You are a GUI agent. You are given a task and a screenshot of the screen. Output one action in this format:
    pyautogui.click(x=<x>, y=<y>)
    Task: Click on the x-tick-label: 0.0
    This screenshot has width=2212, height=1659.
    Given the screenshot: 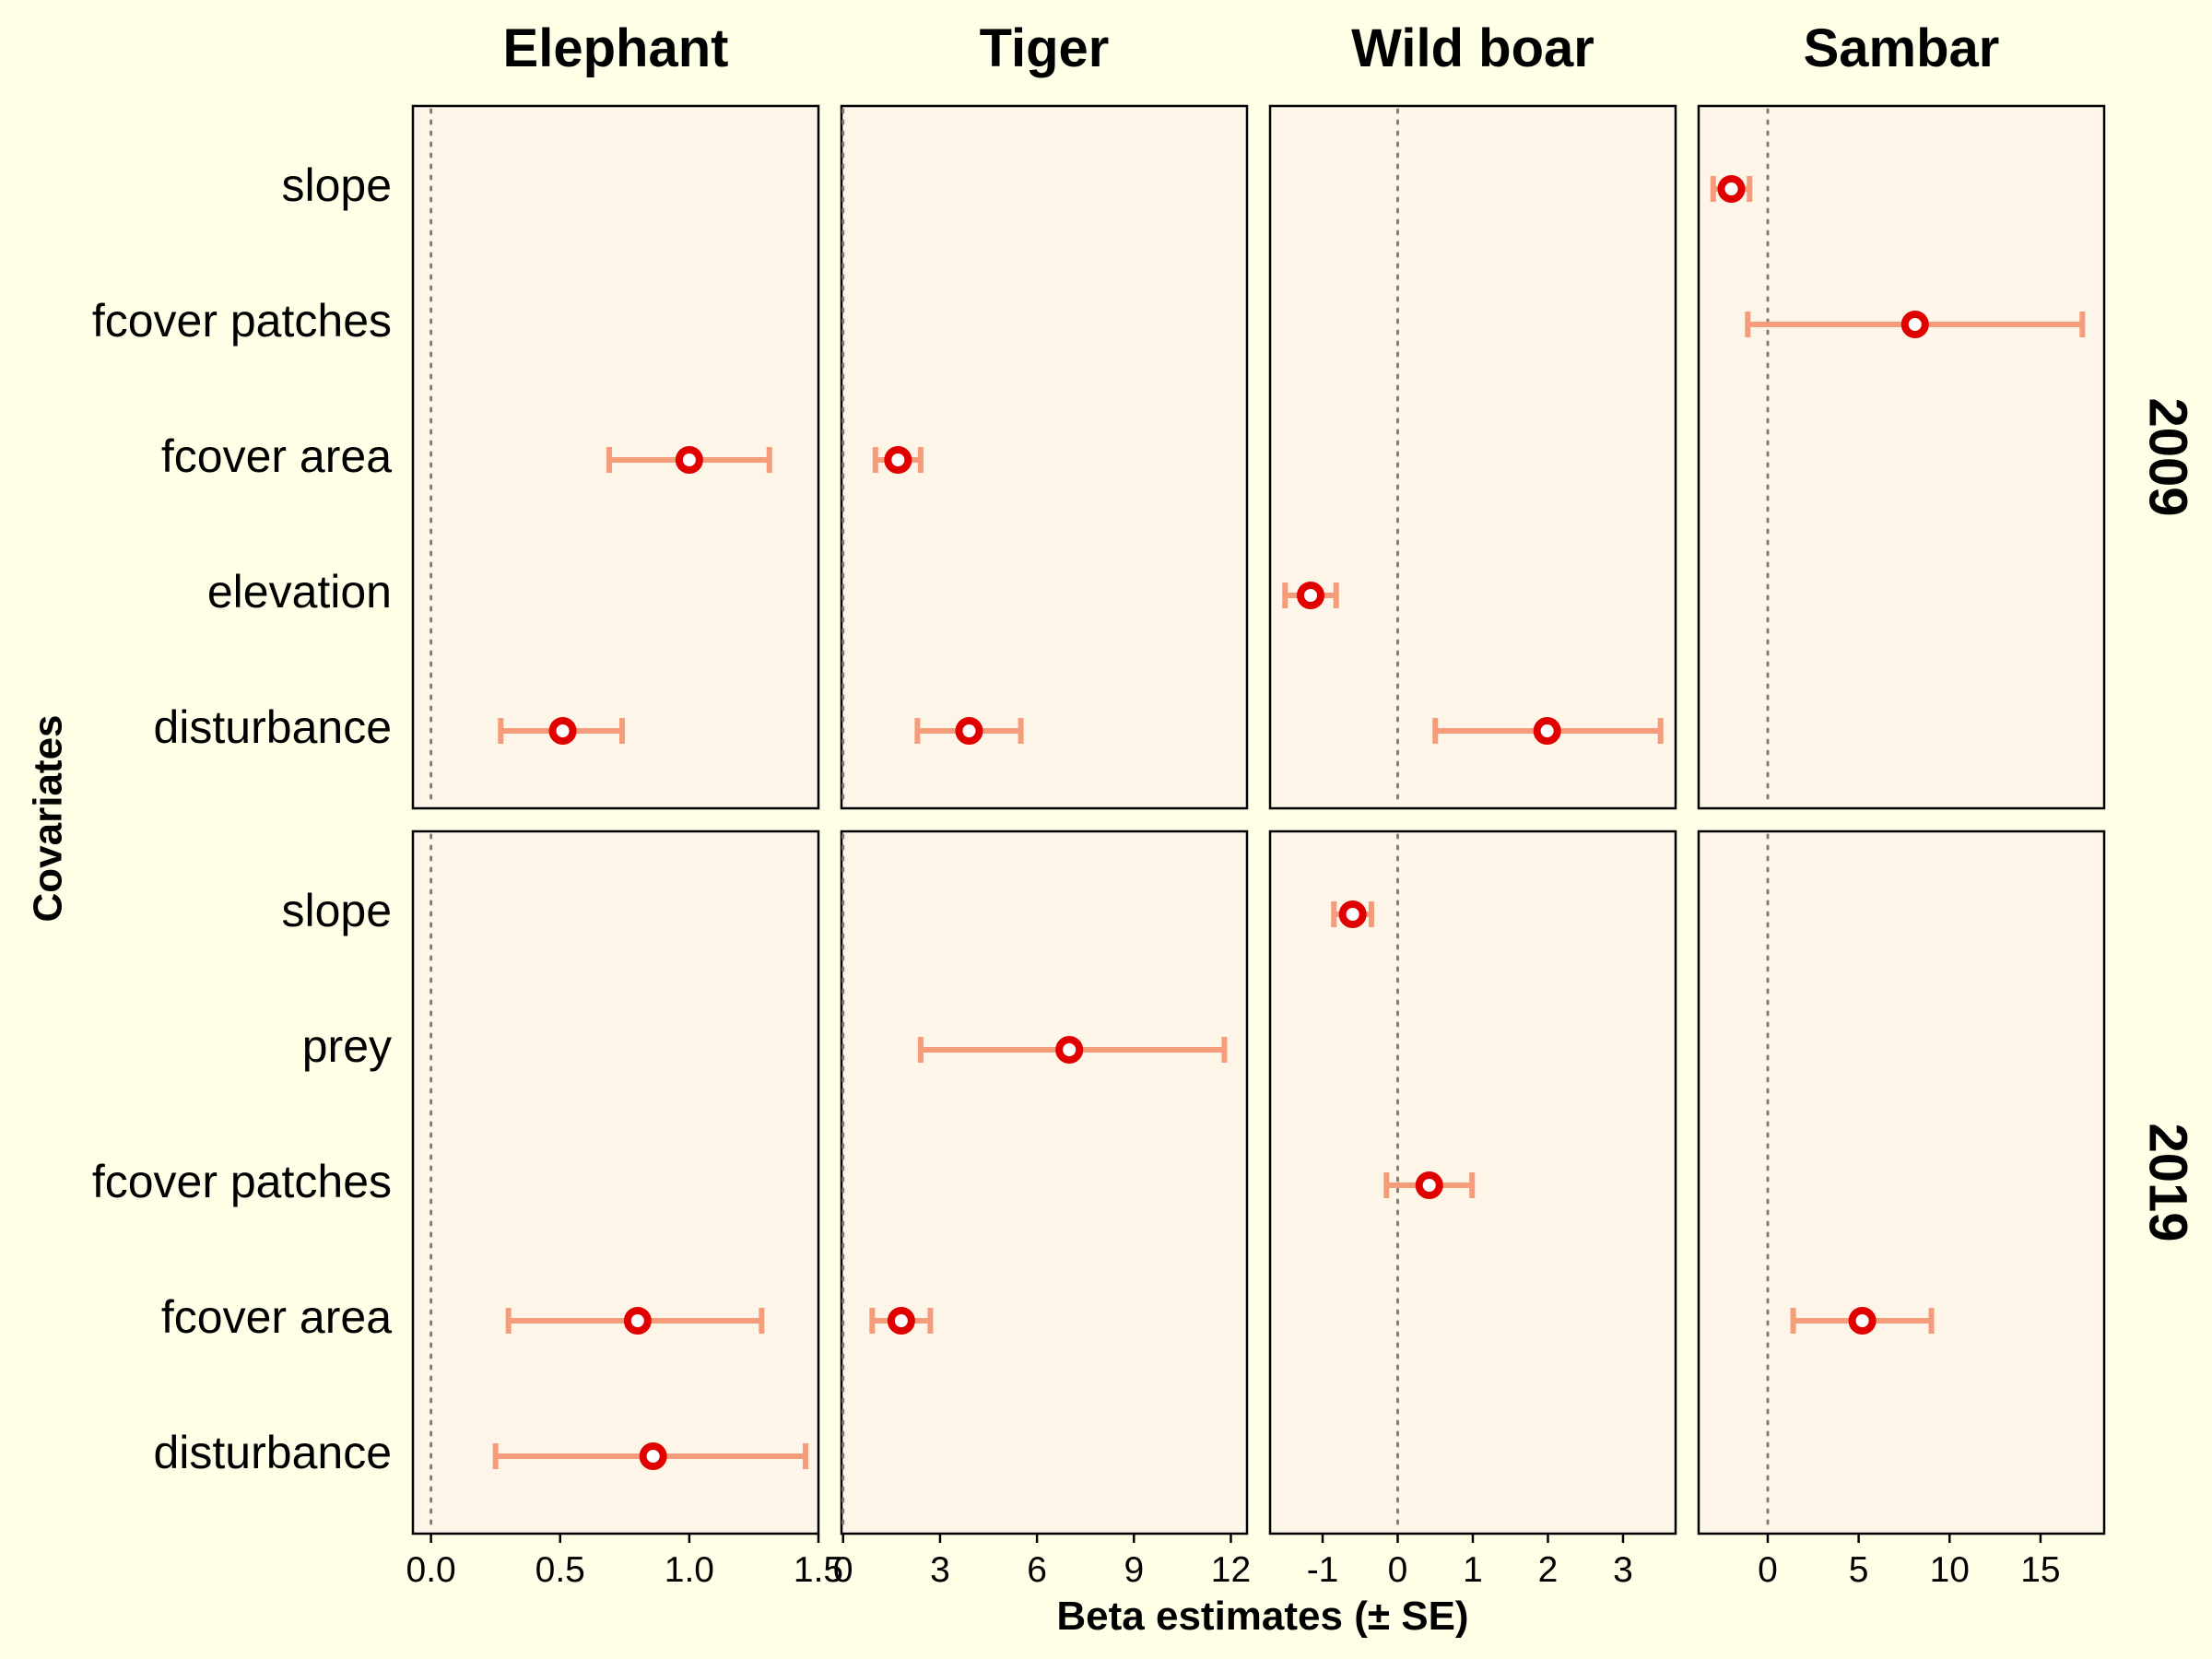 What is the action you would take?
    pyautogui.click(x=431, y=1570)
    